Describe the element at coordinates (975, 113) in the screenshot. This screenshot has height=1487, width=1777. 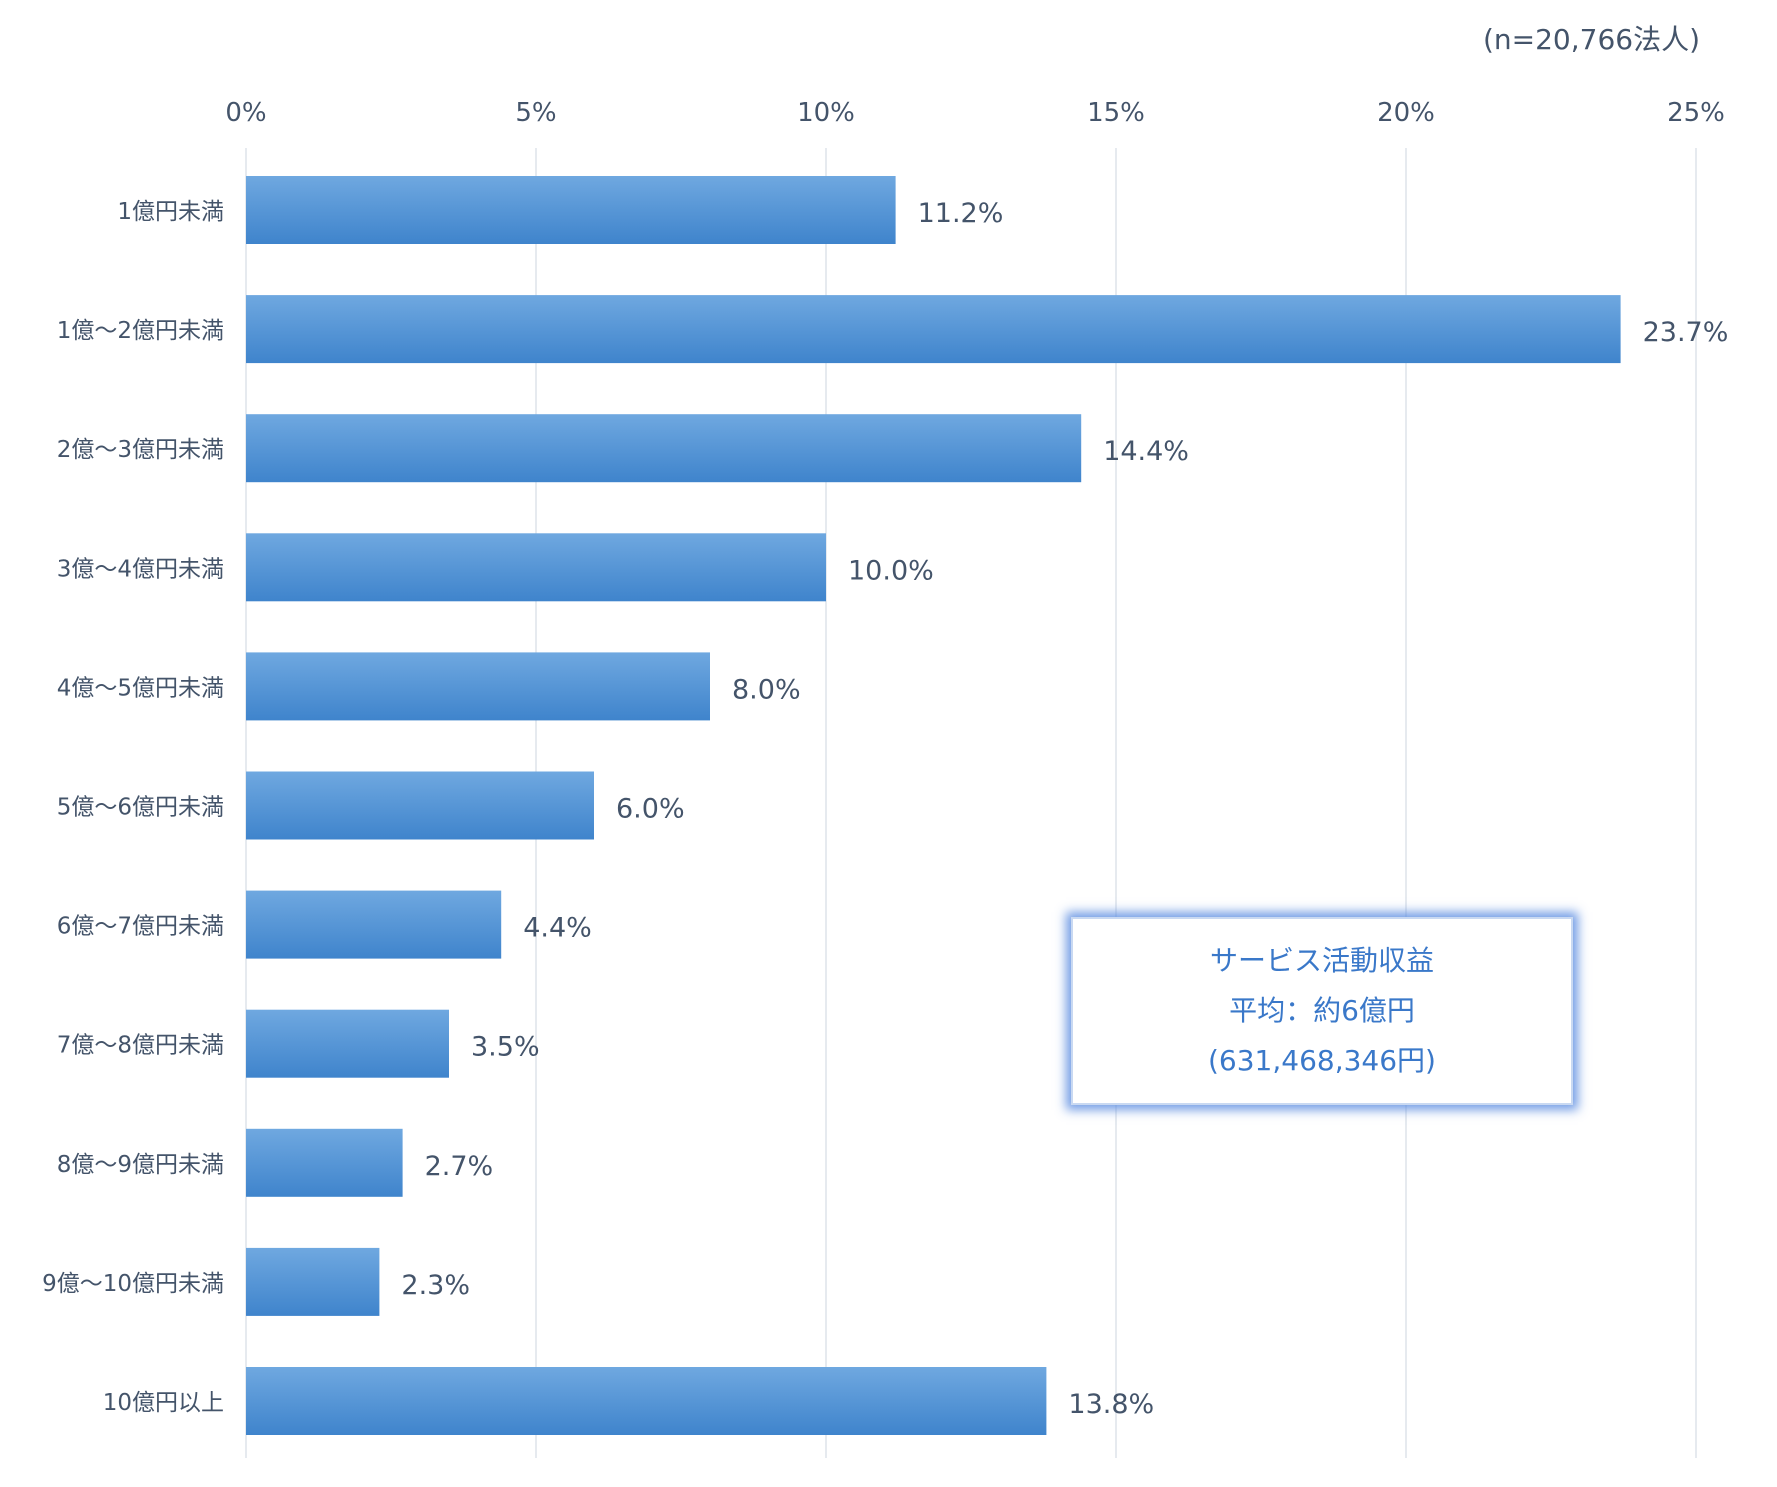
I see `x-axis-ticks: 0% 5% 10% 15% 20% 25%` at that location.